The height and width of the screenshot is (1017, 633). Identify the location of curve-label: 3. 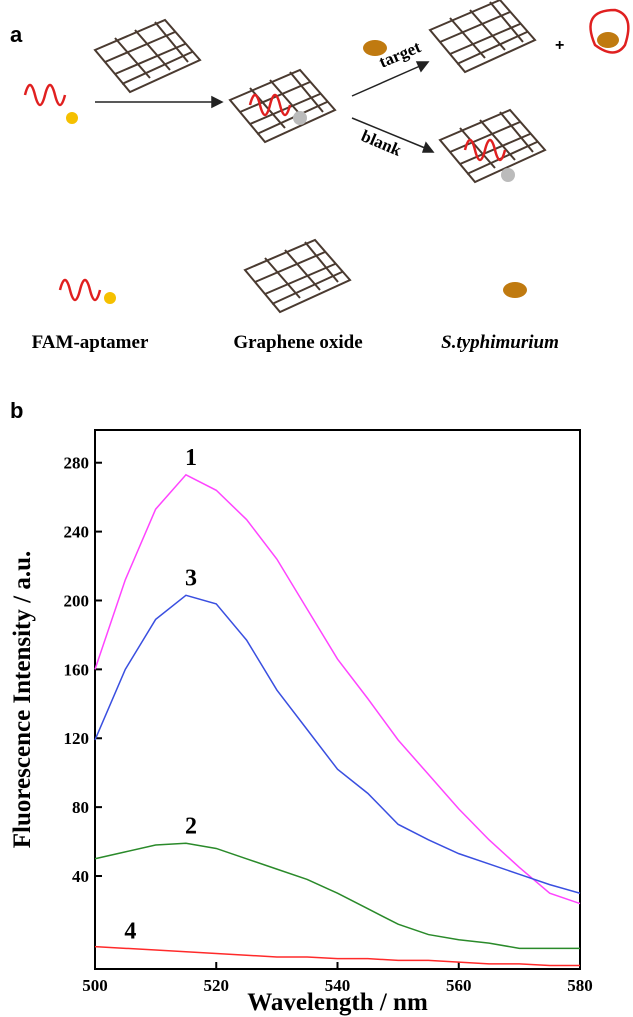
(191, 578).